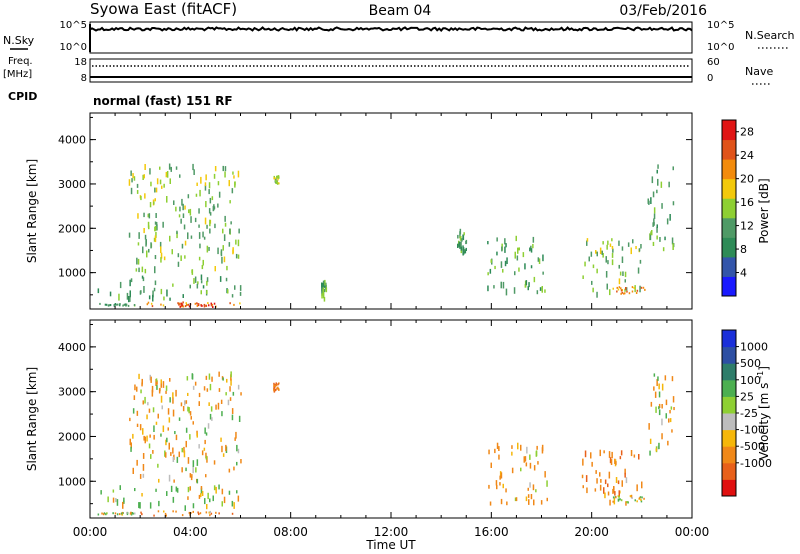  Describe the element at coordinates (752, 430) in the screenshot. I see `velocity-colorbar-tick-label: -100` at that location.